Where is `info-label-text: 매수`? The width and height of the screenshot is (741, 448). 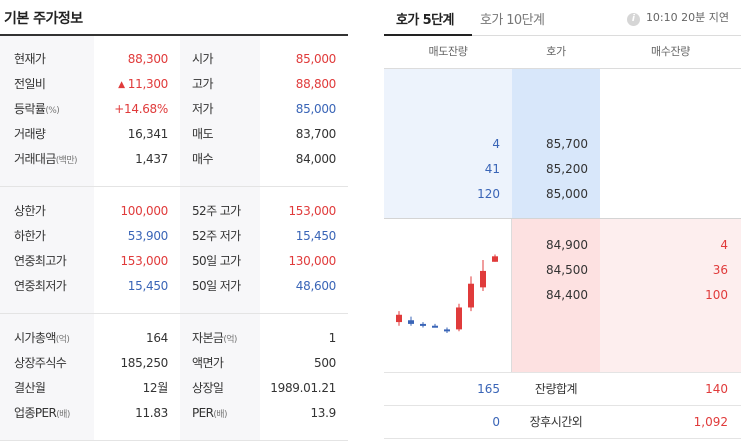 info-label-text: 매수 is located at coordinates (202, 159).